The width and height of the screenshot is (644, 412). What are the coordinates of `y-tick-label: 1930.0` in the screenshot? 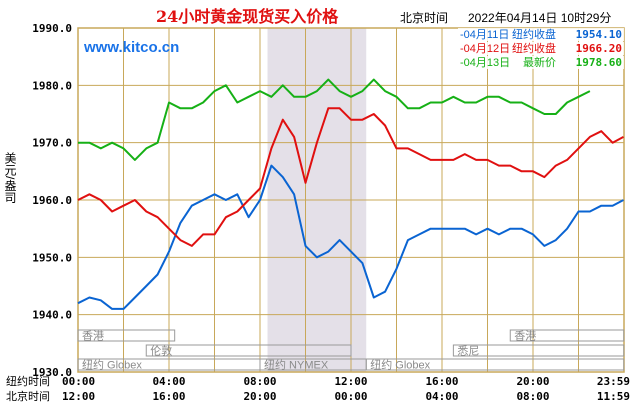 It's located at (52, 372).